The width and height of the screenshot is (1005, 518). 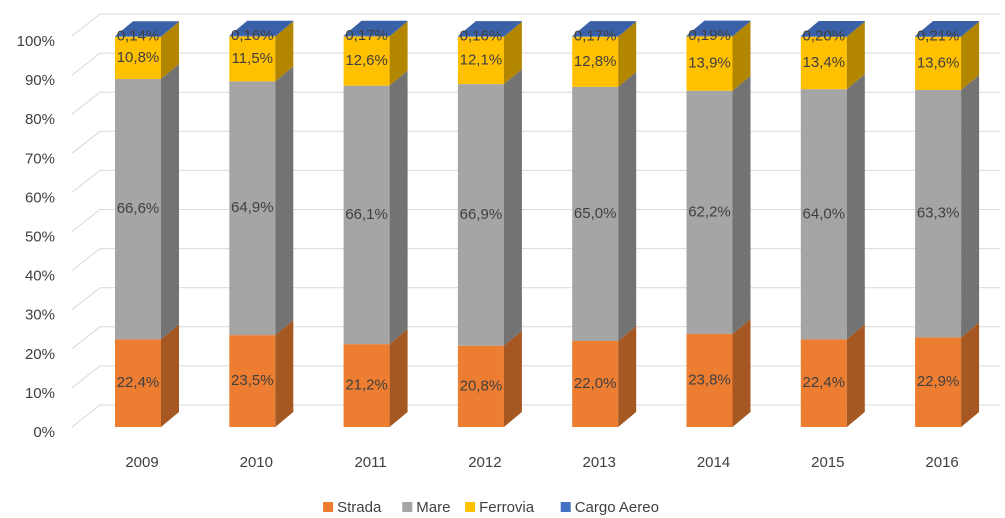 I want to click on data-label: 22,0%, so click(x=595, y=383).